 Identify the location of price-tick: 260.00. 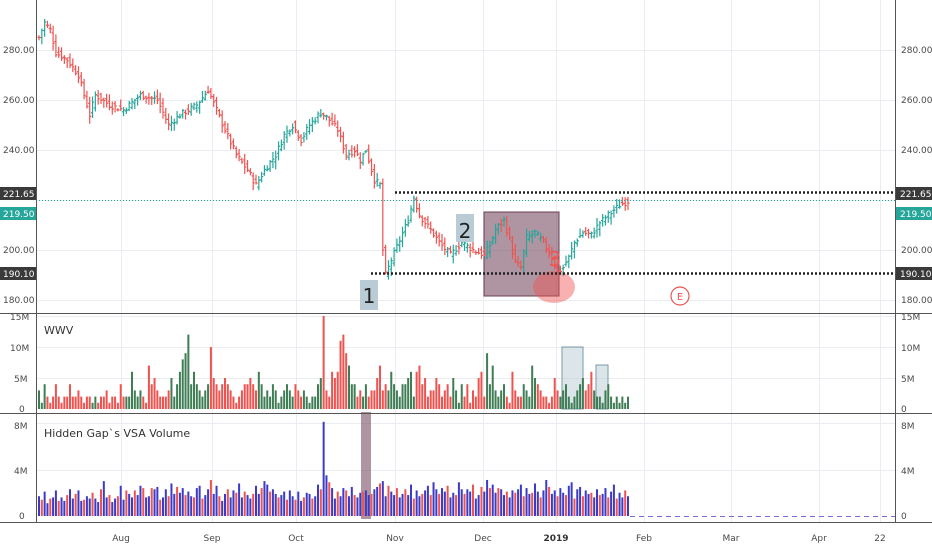
(19, 101).